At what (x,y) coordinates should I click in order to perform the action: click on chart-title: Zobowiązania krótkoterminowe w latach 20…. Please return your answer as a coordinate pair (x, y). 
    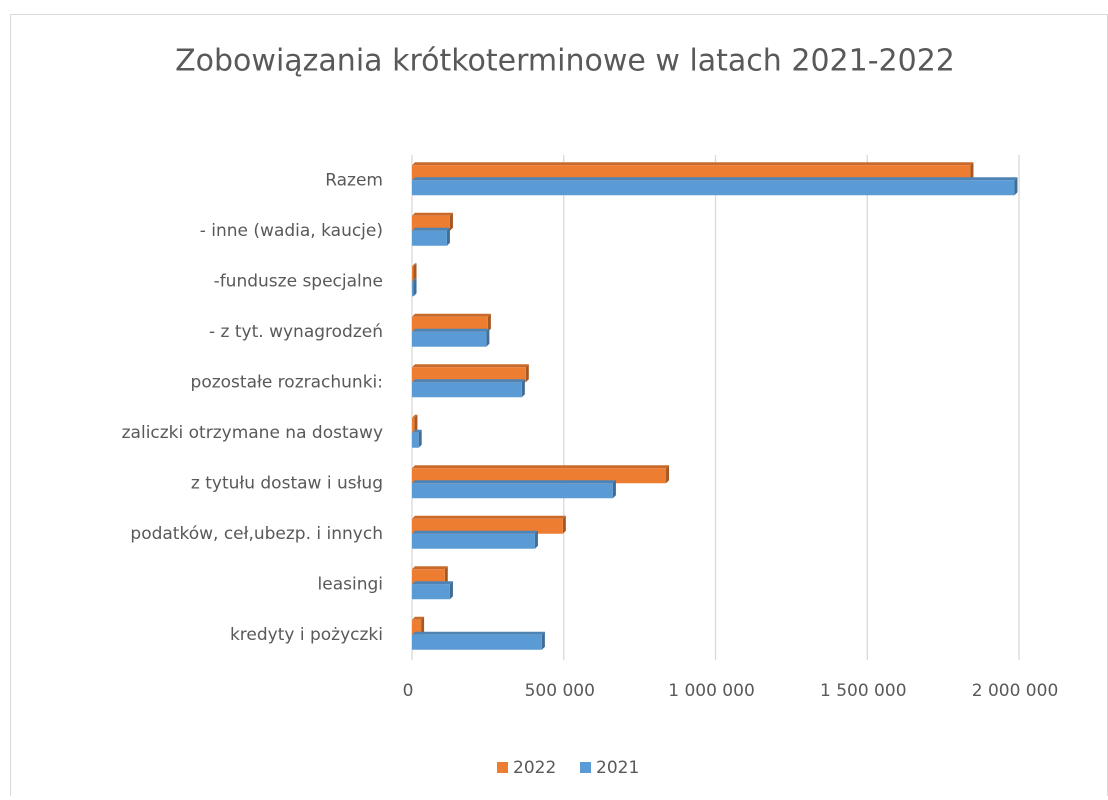
    Looking at the image, I should click on (565, 61).